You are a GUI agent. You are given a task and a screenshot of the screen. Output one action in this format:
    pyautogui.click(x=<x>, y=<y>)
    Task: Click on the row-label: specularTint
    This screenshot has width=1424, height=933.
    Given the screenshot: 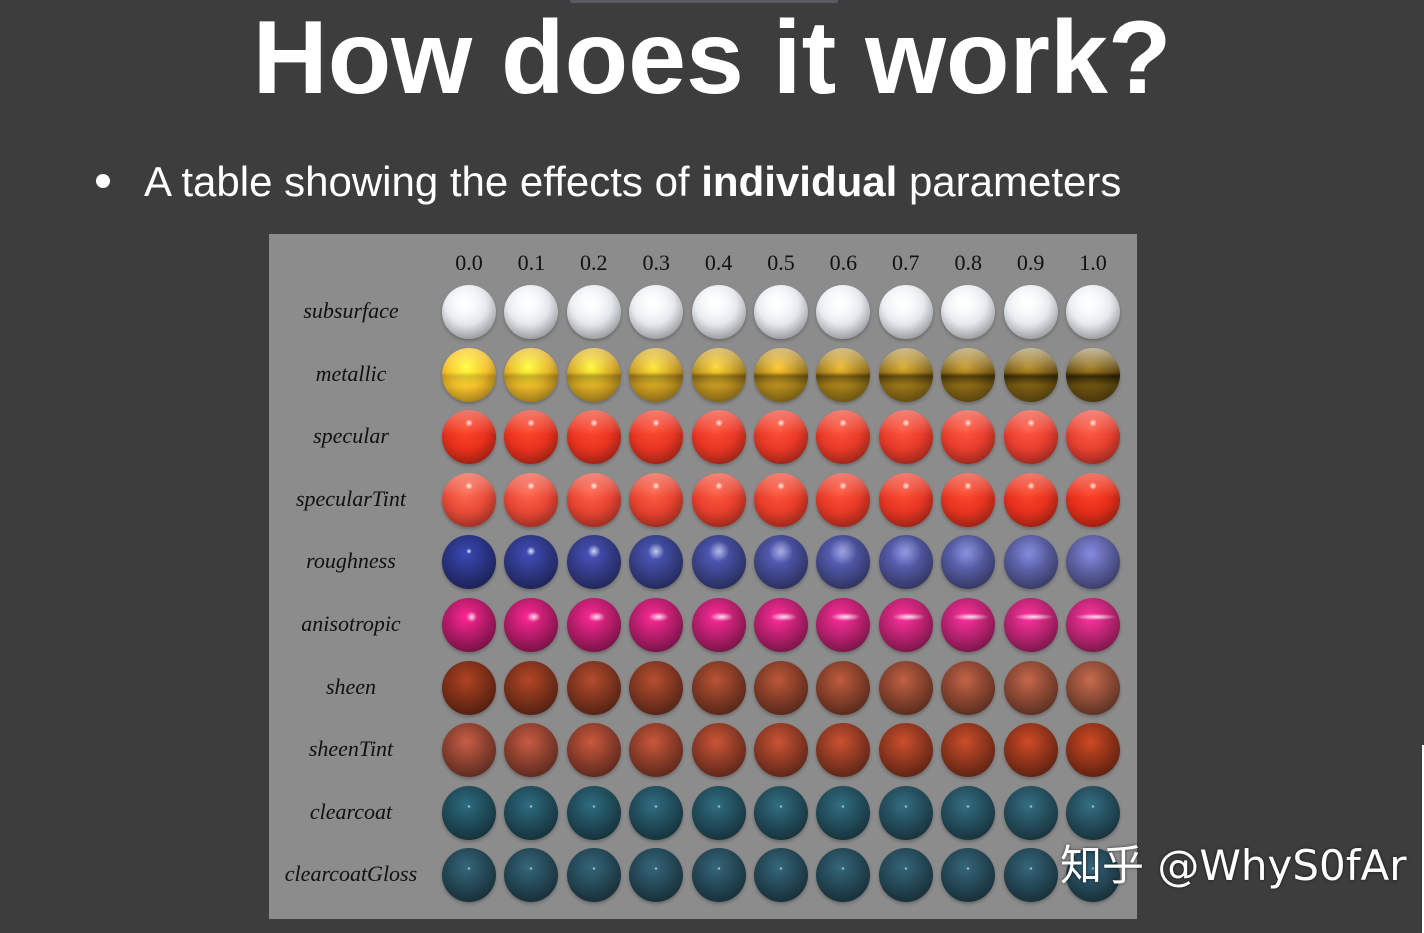 What is the action you would take?
    pyautogui.click(x=350, y=498)
    